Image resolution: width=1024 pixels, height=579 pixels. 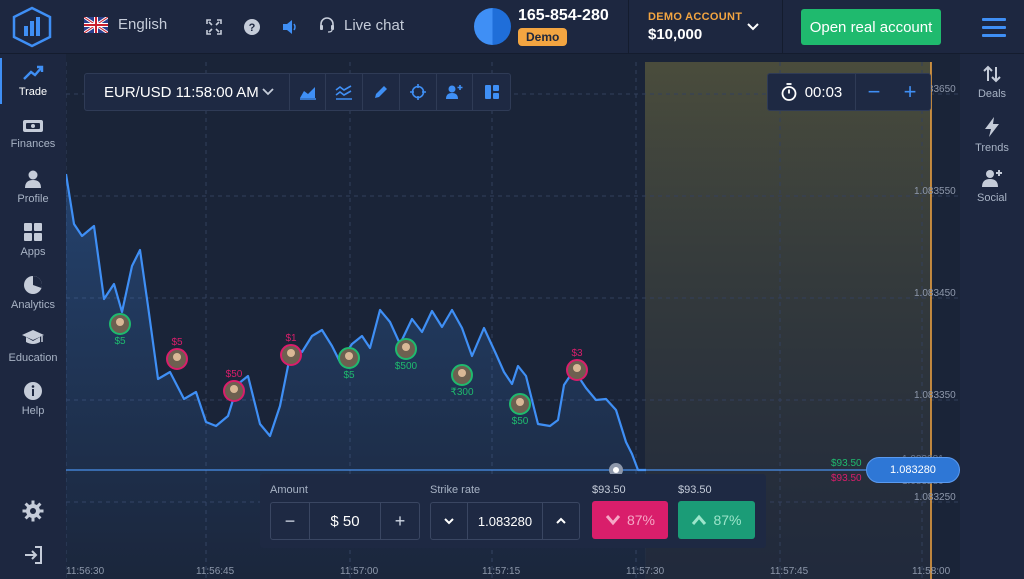 I want to click on apps-icon, so click(x=33, y=232).